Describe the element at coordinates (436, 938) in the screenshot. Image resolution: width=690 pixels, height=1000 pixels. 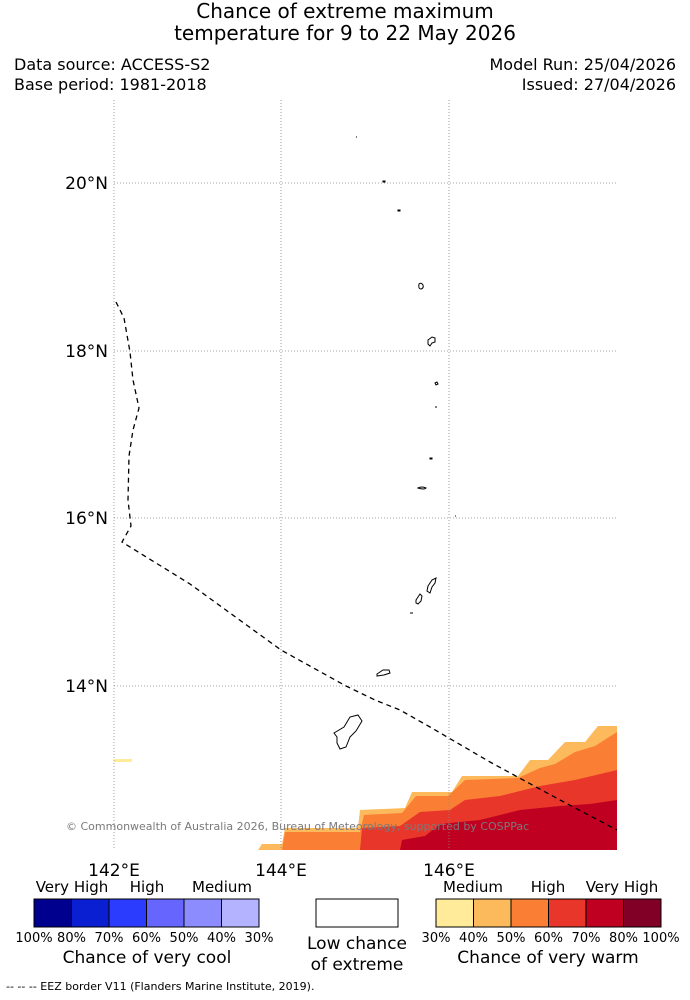
I see `warm-percent-label: 30%` at that location.